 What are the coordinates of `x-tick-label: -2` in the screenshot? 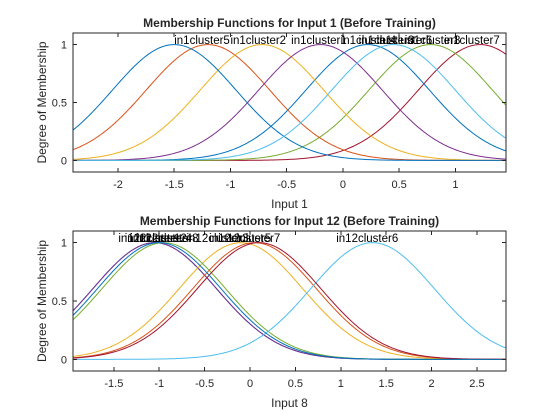 It's located at (118, 185).